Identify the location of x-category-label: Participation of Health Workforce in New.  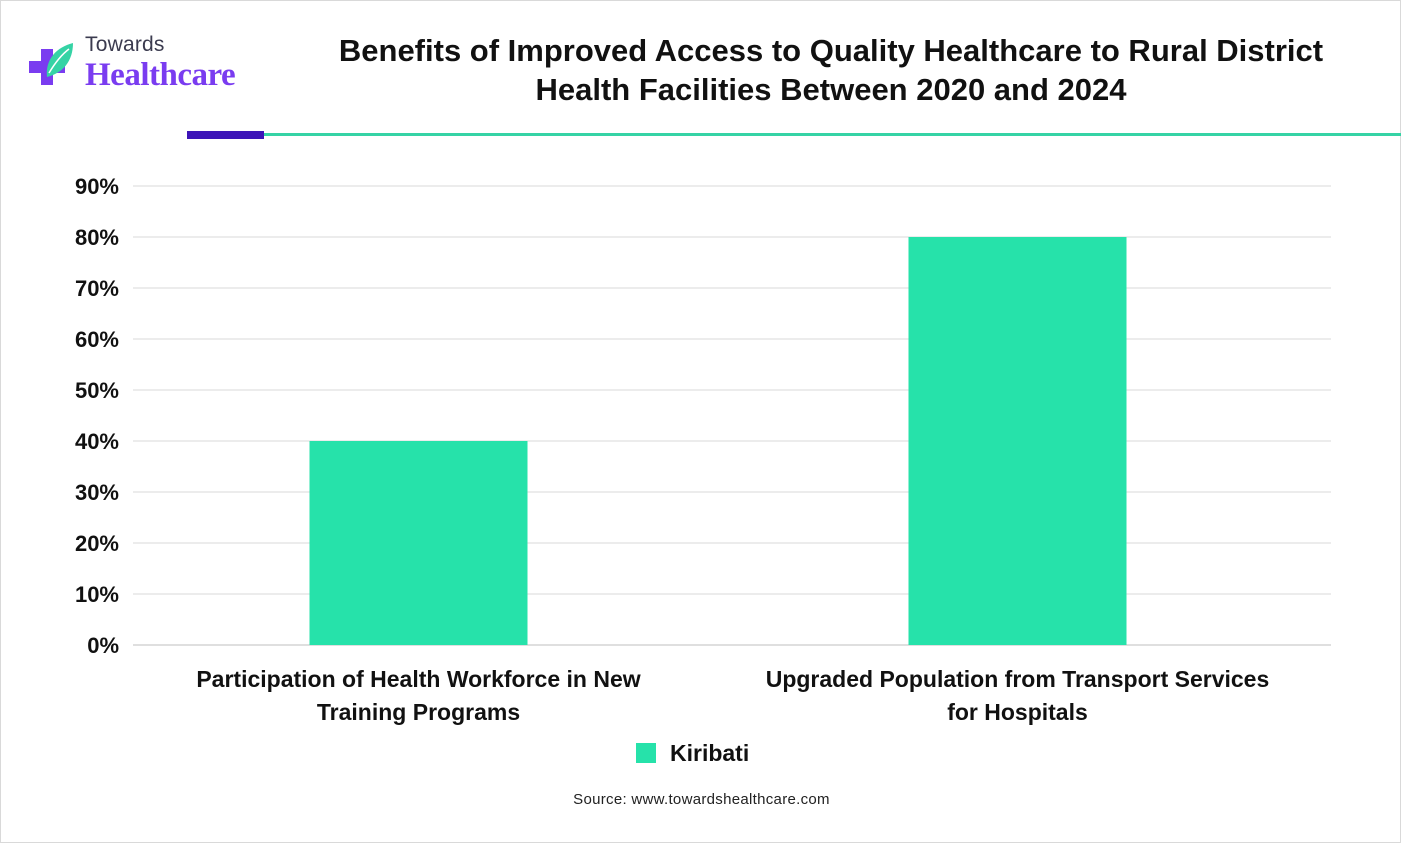
(418, 679).